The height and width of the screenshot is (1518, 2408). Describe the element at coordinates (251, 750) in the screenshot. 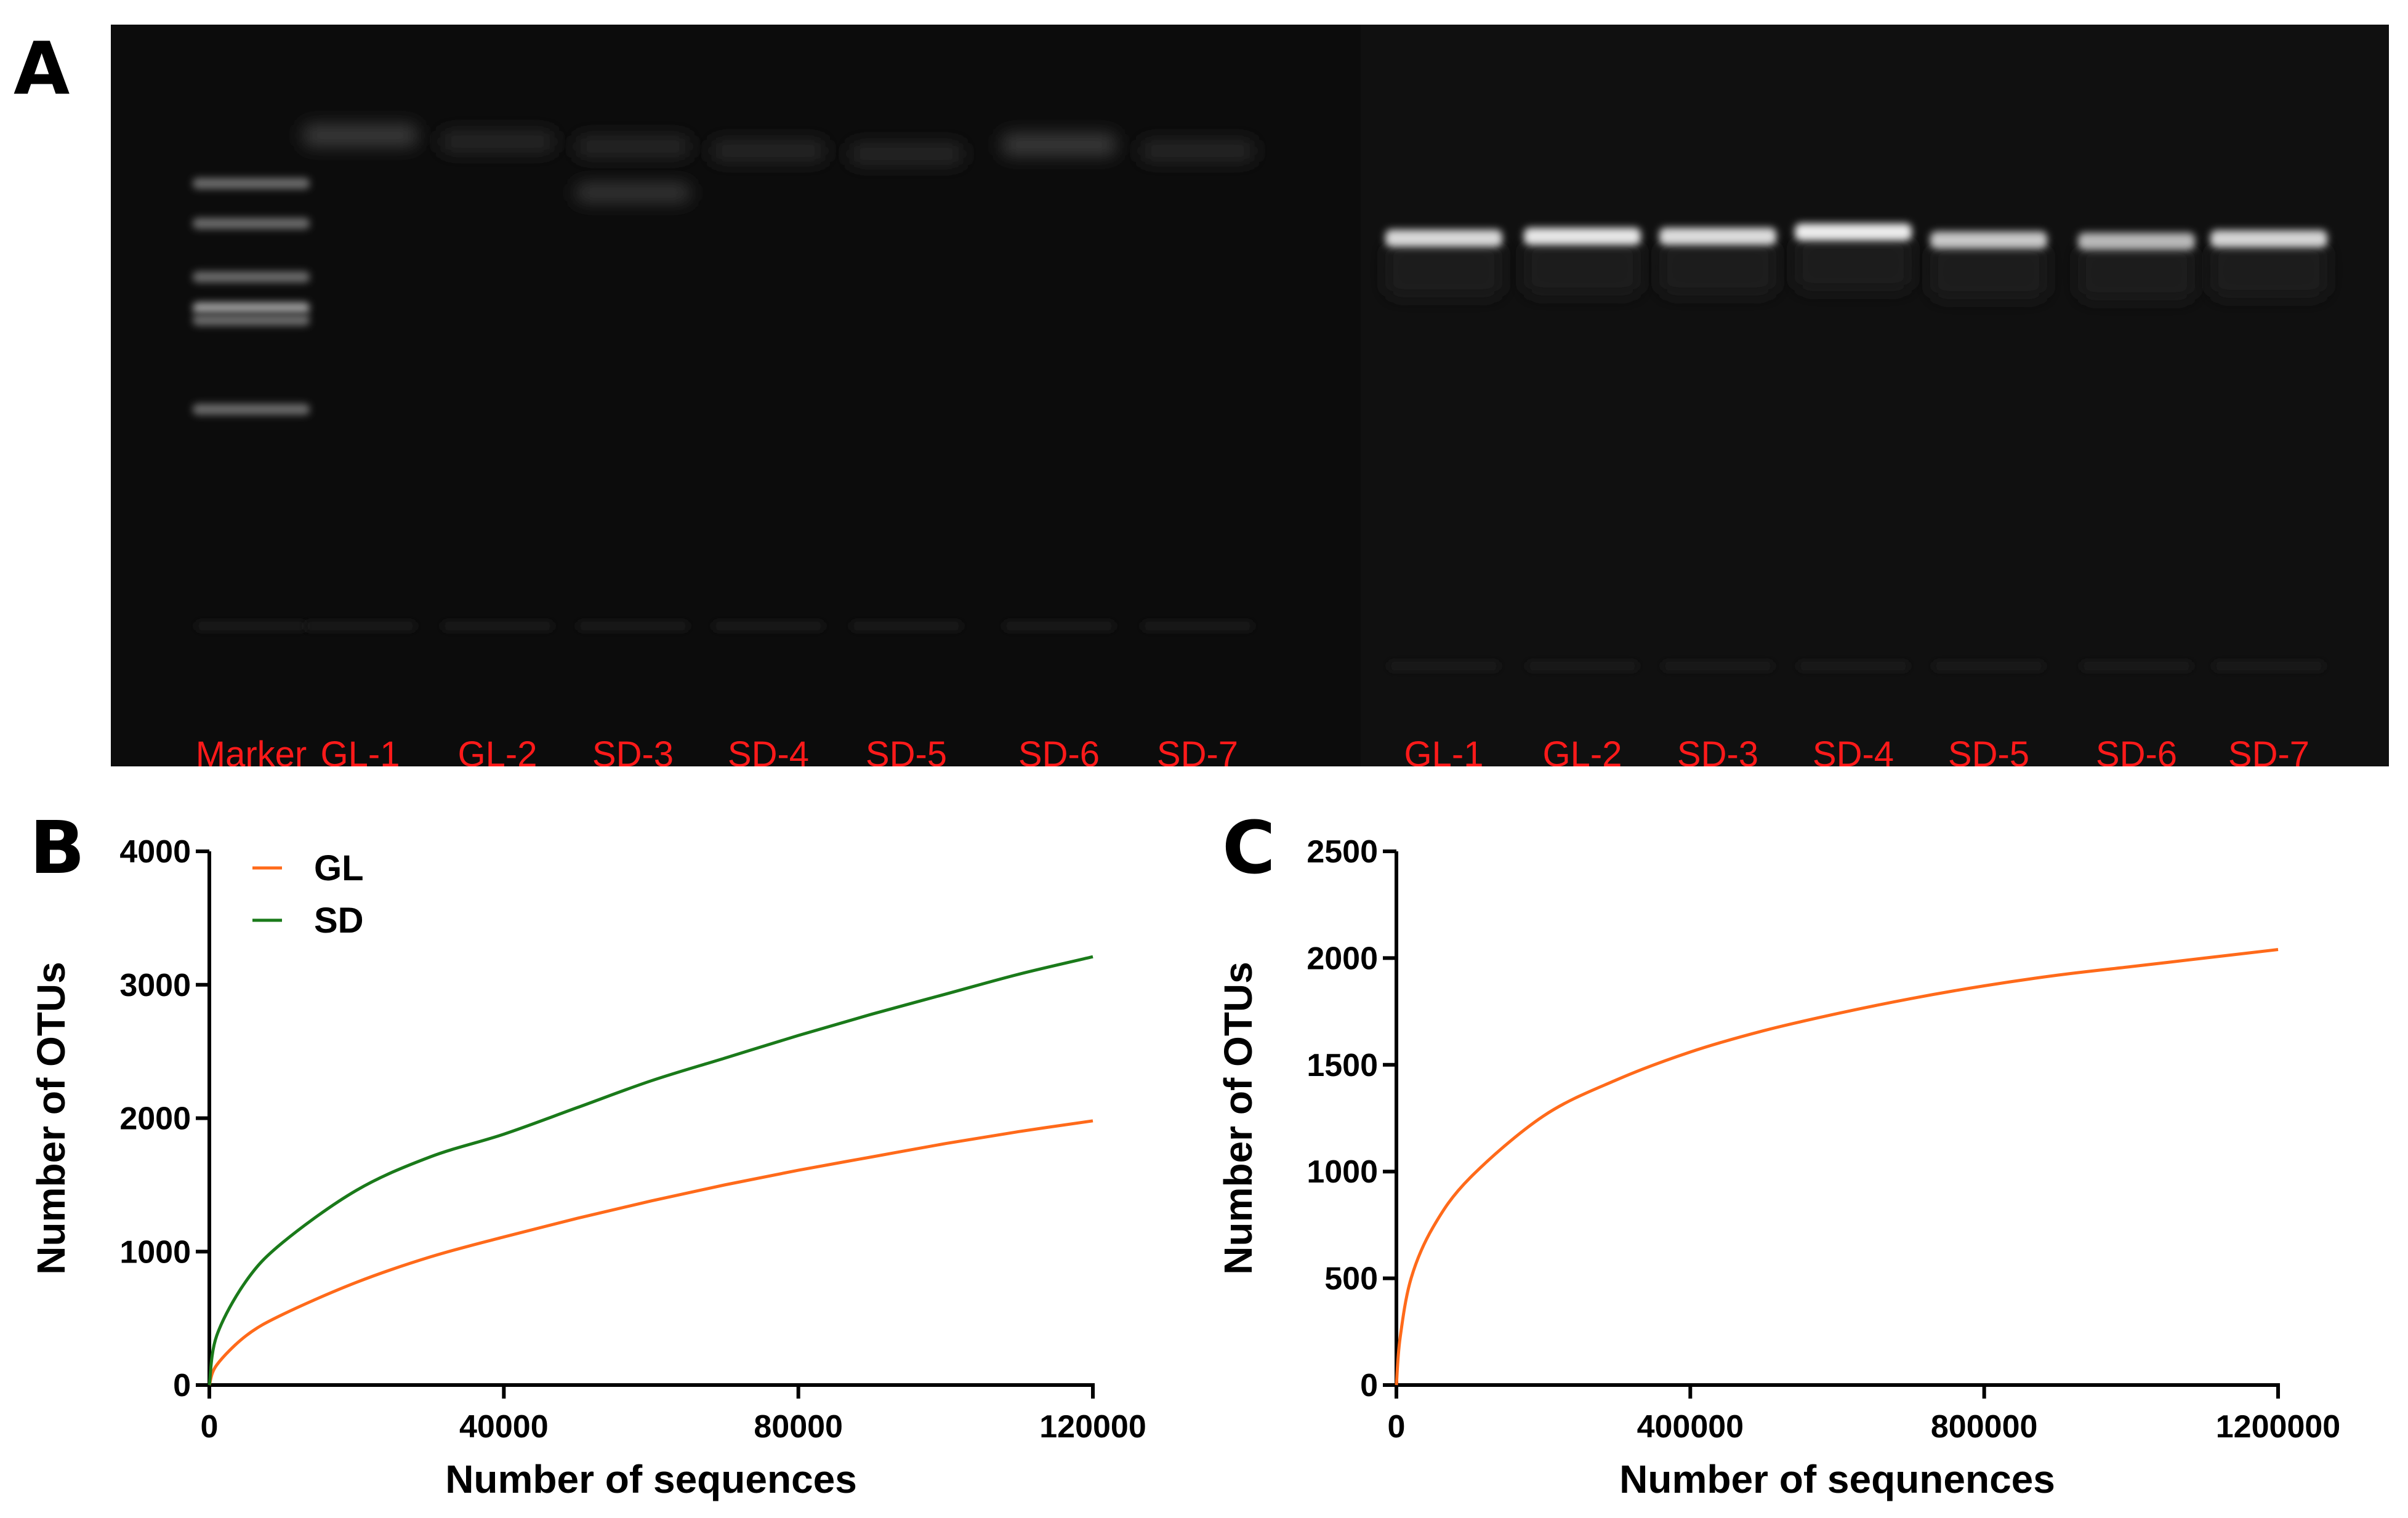

I see `lane-label: Marker` at that location.